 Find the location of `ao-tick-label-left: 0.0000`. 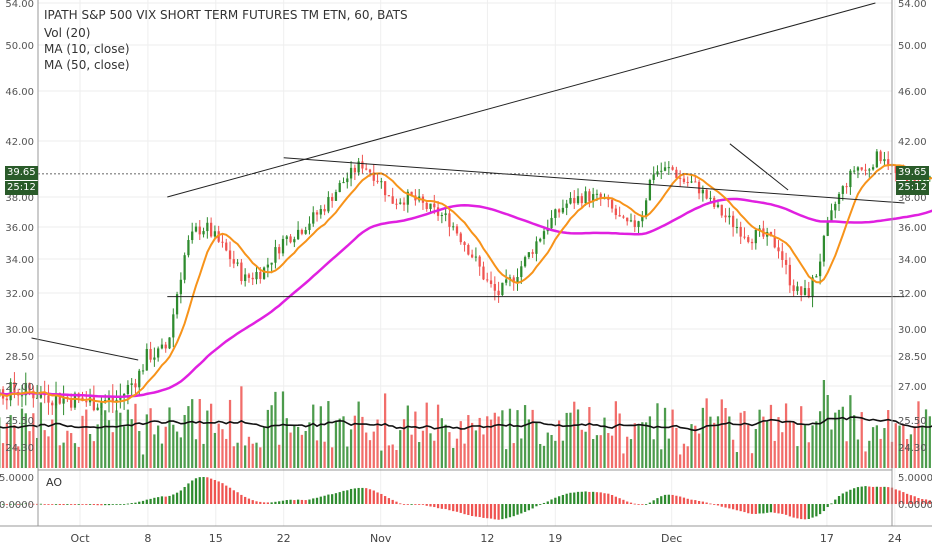

ao-tick-label-left: 0.0000 is located at coordinates (17, 505).